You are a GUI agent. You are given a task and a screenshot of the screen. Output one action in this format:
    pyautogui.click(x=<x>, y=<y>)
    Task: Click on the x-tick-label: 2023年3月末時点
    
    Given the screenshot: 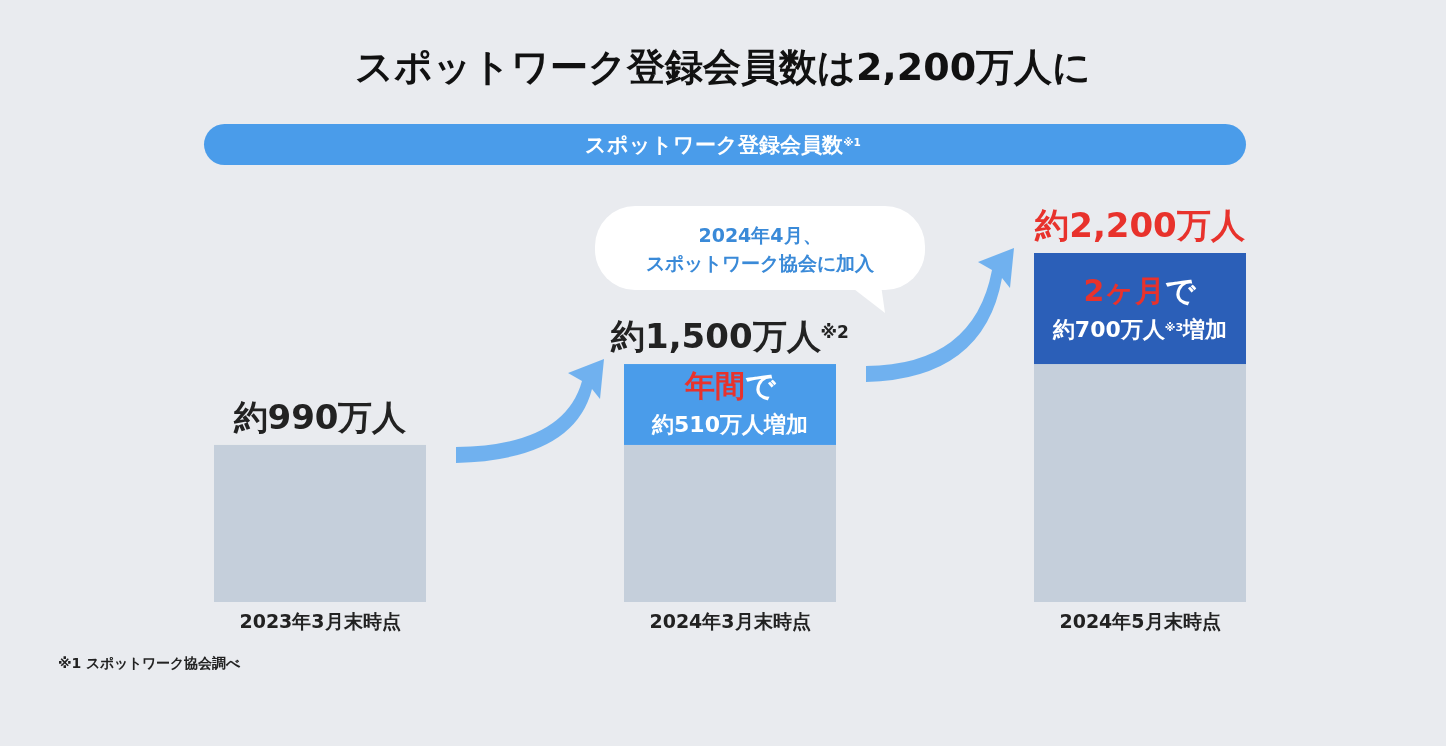 What is the action you would take?
    pyautogui.click(x=320, y=621)
    